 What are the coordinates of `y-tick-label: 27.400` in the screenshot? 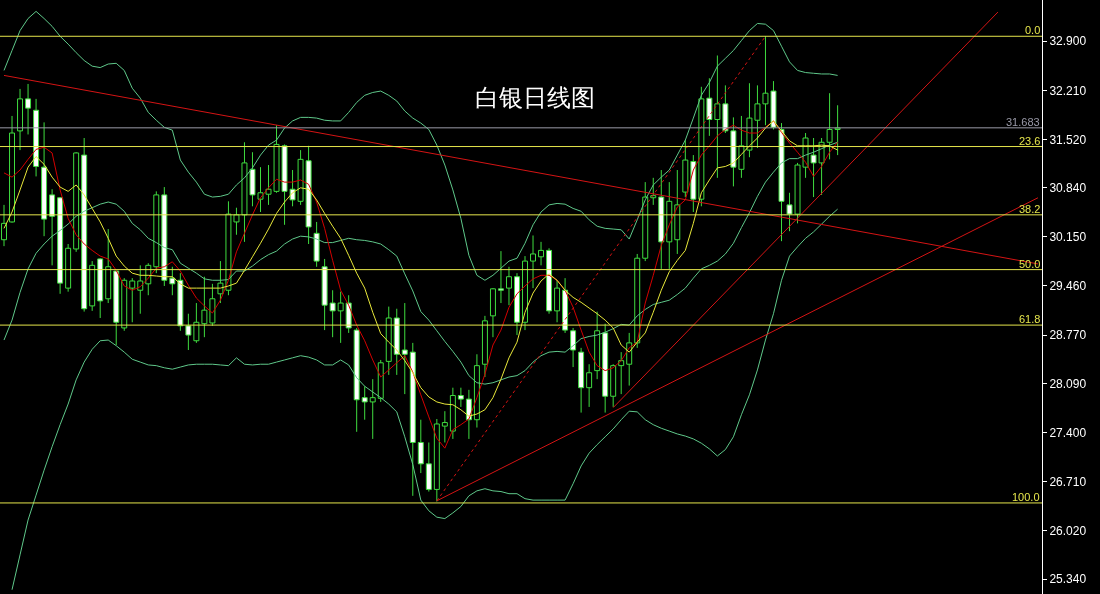 It's located at (1068, 432).